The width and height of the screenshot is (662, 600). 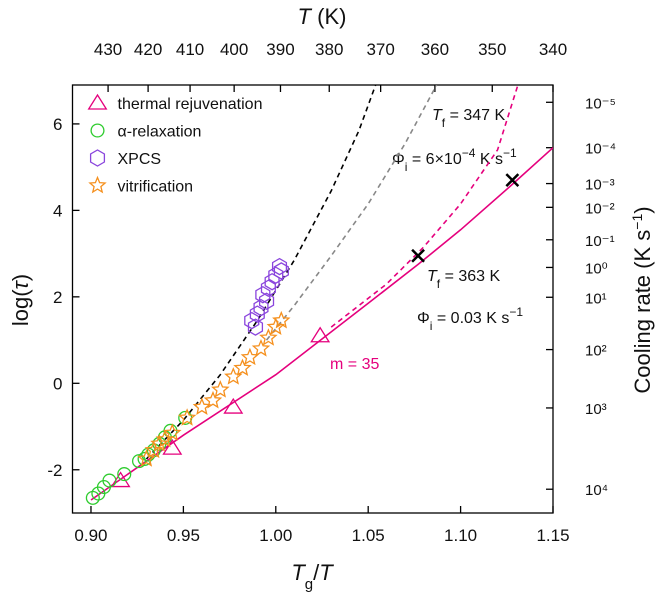 I want to click on y-tick-label: 2, so click(x=57, y=297).